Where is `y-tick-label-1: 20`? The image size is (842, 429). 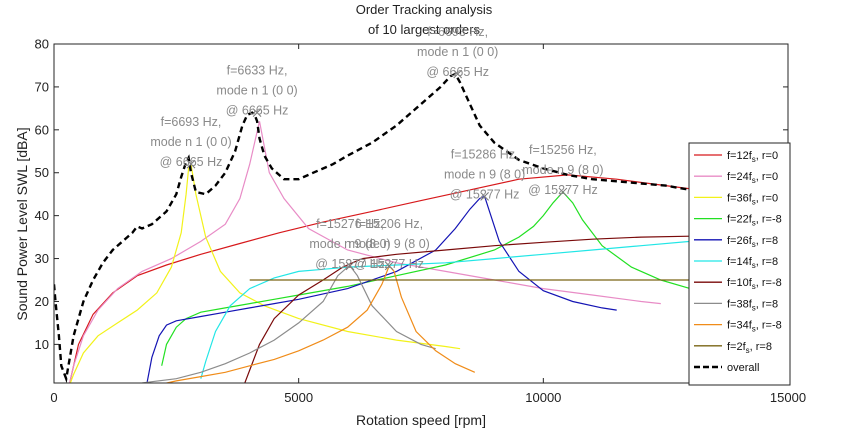
y-tick-label-1: 20 is located at coordinates (42, 301).